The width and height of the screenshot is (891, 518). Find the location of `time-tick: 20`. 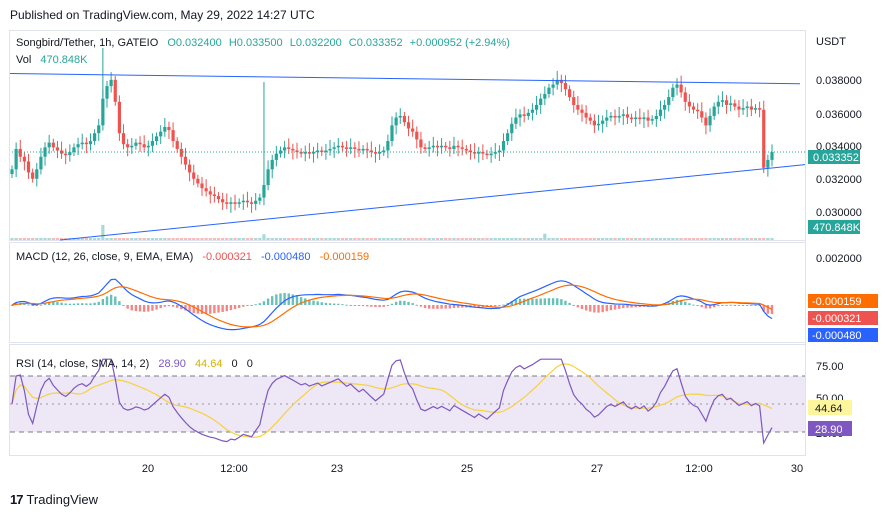

time-tick: 20 is located at coordinates (148, 469).